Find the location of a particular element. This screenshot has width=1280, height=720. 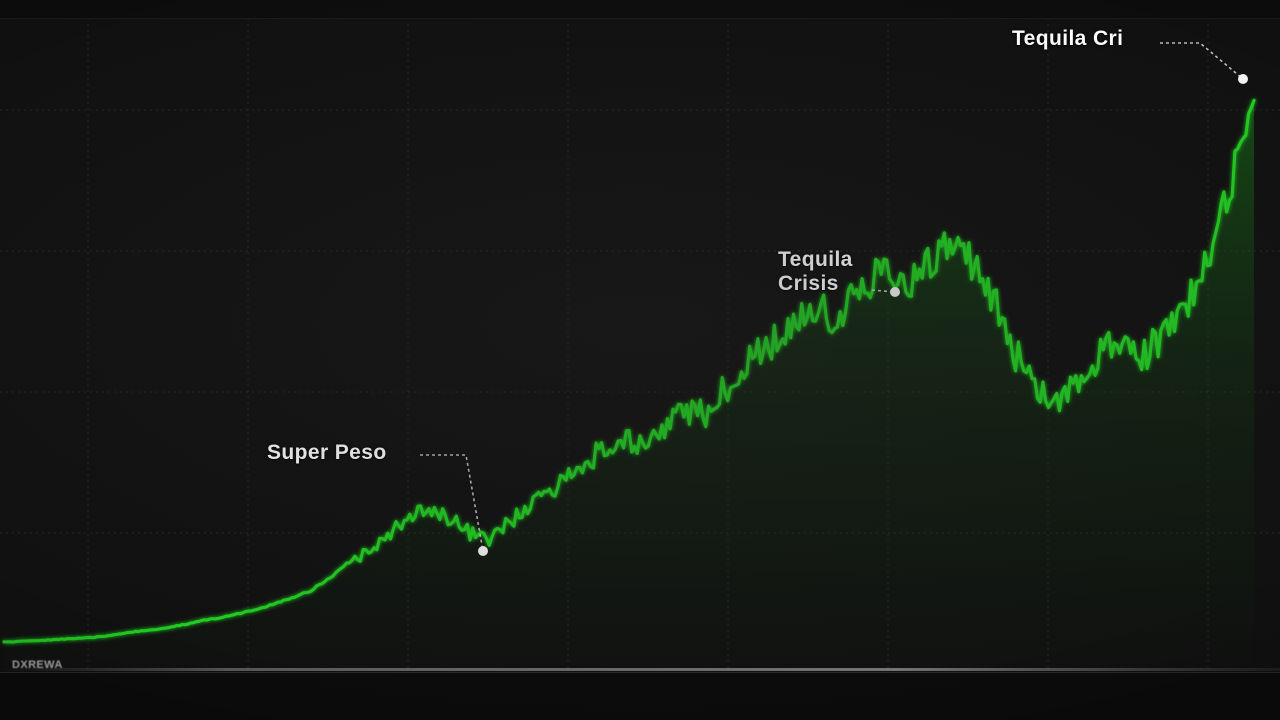

annotation-tequila-crisis-mid: Tequila Crisis is located at coordinates (815, 271).